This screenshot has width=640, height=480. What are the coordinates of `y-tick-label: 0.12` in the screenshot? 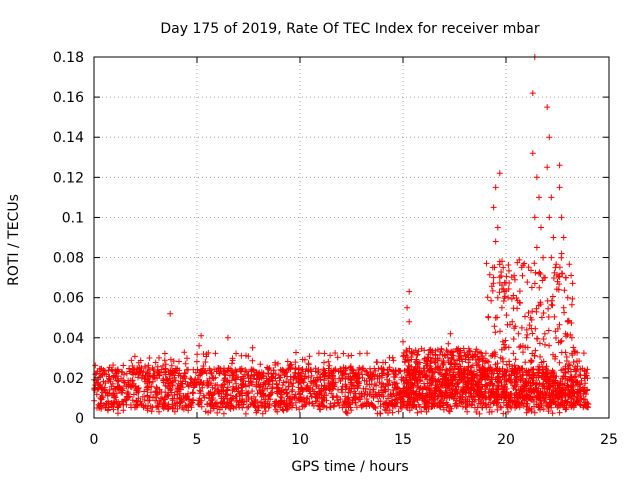 It's located at (68, 178).